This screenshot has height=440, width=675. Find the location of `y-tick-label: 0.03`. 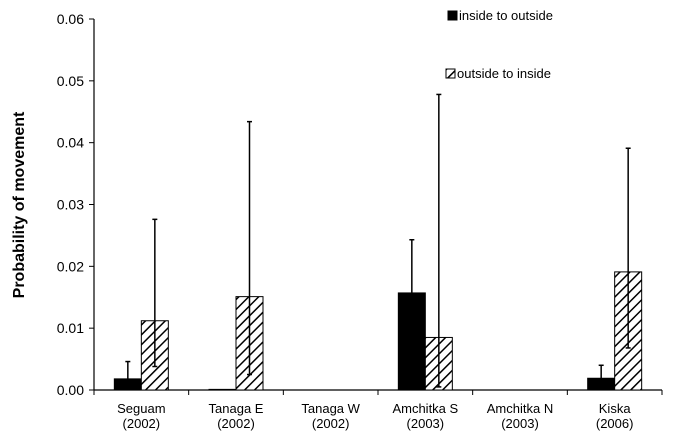

y-tick-label: 0.03 is located at coordinates (70, 205).